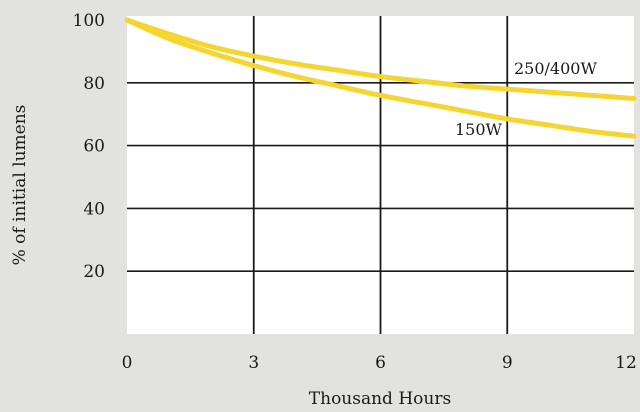 The width and height of the screenshot is (640, 412). What do you see at coordinates (555, 68) in the screenshot?
I see `annotation-250-400w: 250/400W` at bounding box center [555, 68].